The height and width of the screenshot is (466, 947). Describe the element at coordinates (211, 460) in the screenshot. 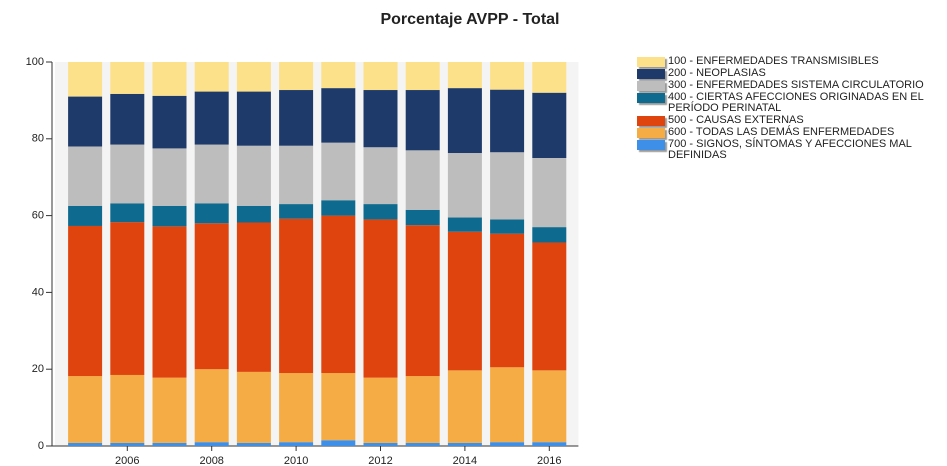

I see `x-tick-label: 2008` at that location.